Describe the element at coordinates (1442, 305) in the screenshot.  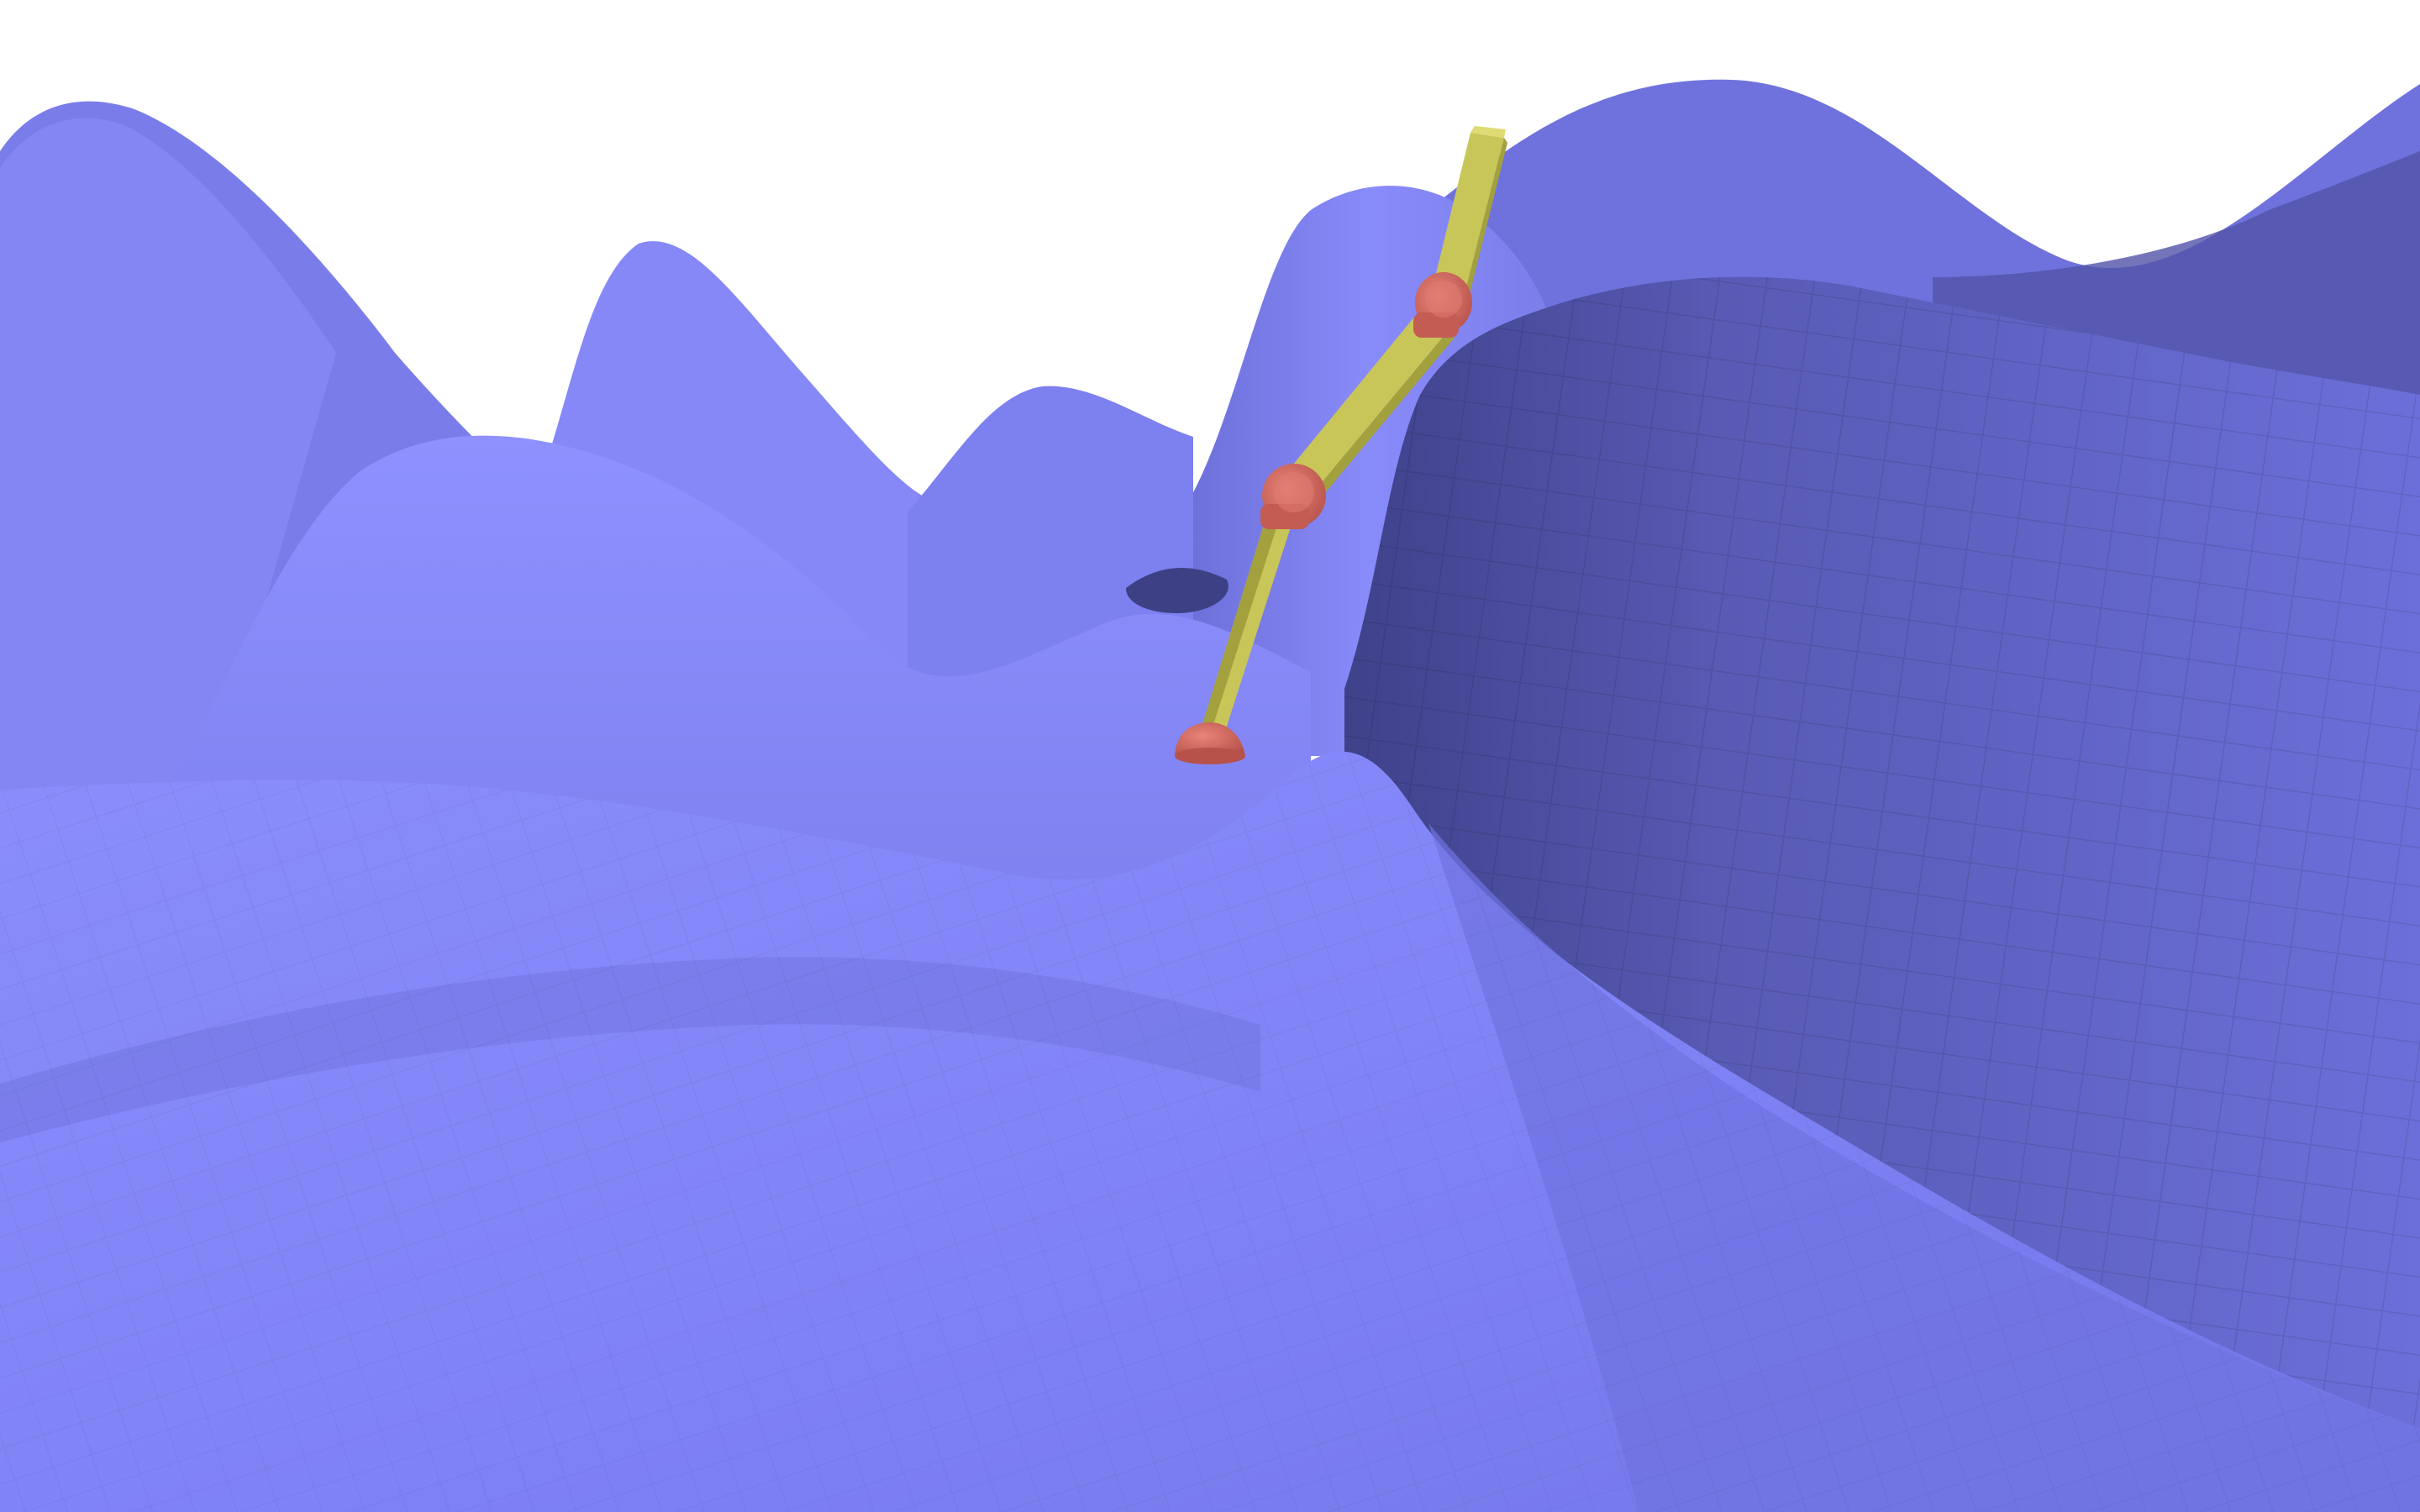
I see `robot-joint-top` at that location.